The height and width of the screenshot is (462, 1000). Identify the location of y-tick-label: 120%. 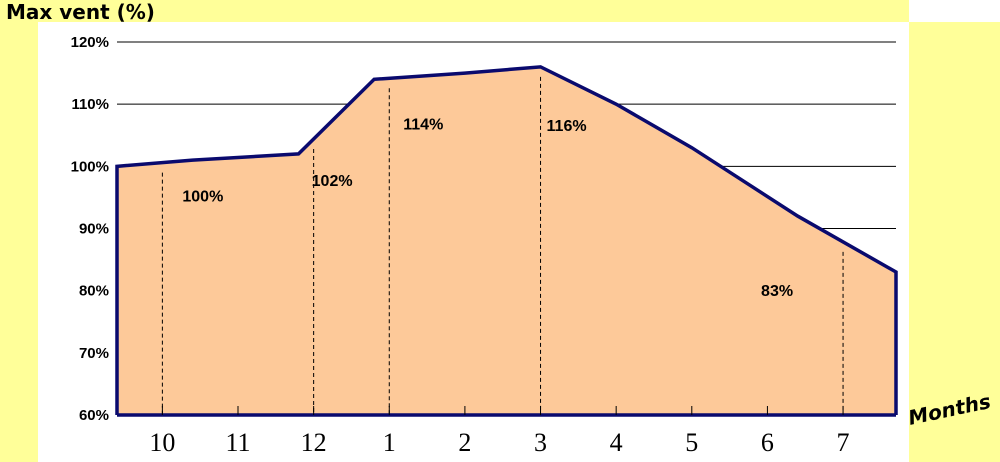
(90, 42).